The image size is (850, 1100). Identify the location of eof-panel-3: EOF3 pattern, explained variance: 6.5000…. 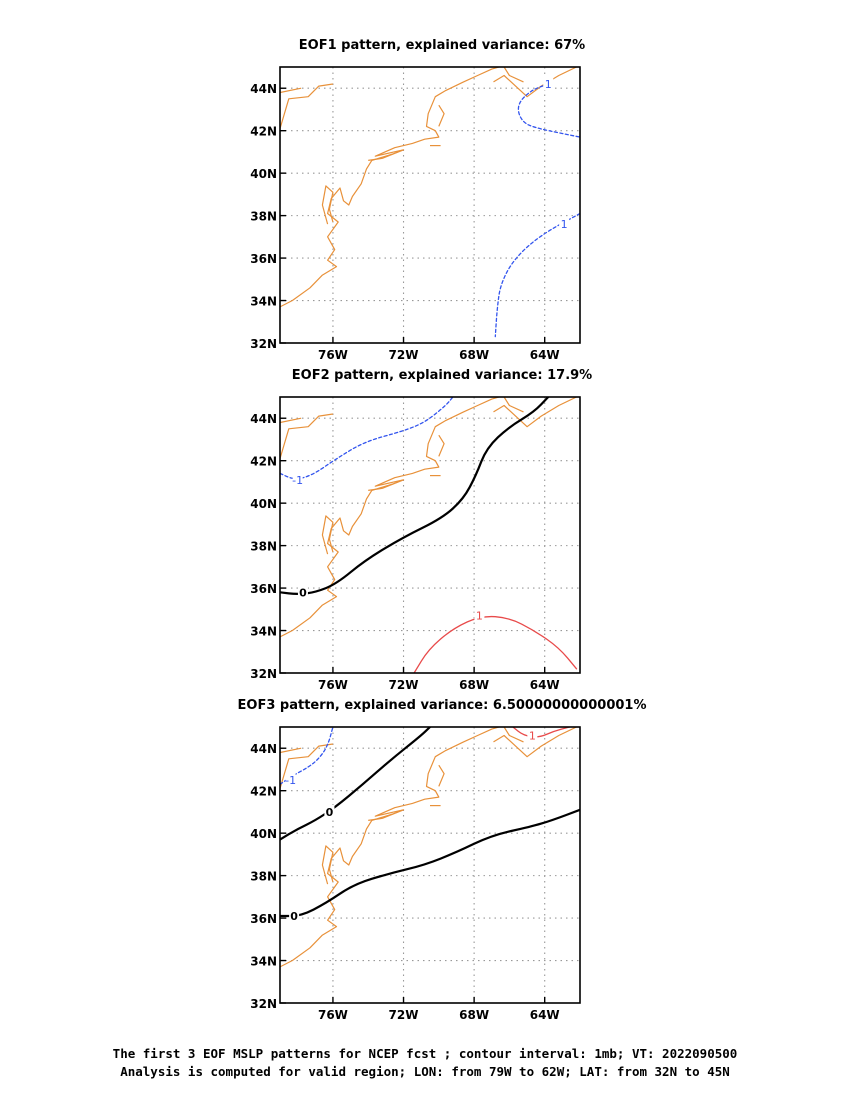
(442, 860).